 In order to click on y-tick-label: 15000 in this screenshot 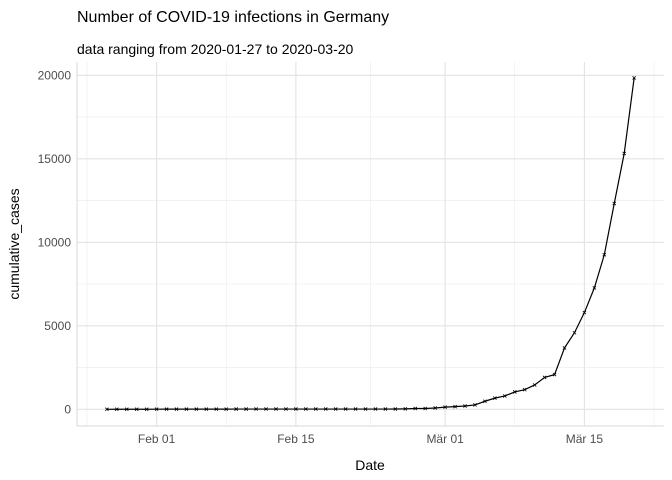, I will do `click(55, 159)`.